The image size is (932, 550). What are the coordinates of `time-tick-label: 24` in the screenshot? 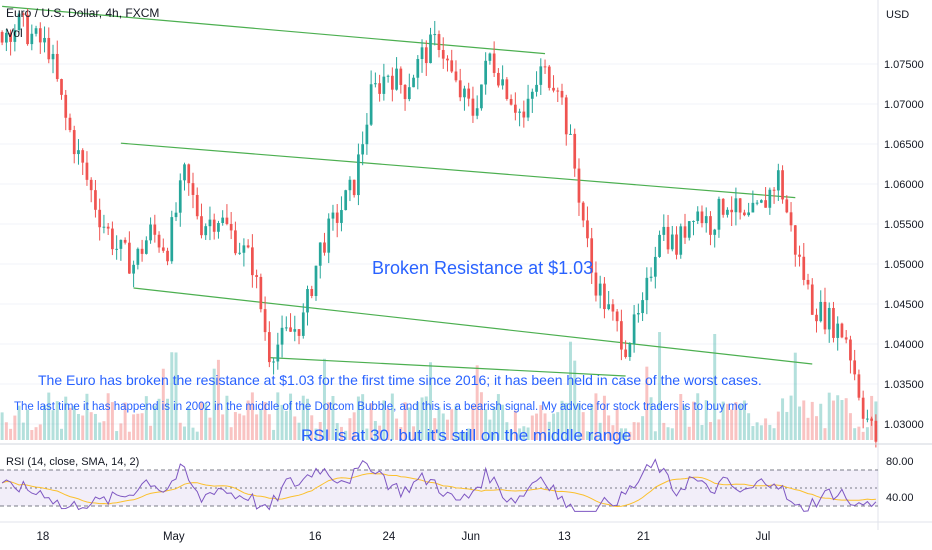 It's located at (388, 537).